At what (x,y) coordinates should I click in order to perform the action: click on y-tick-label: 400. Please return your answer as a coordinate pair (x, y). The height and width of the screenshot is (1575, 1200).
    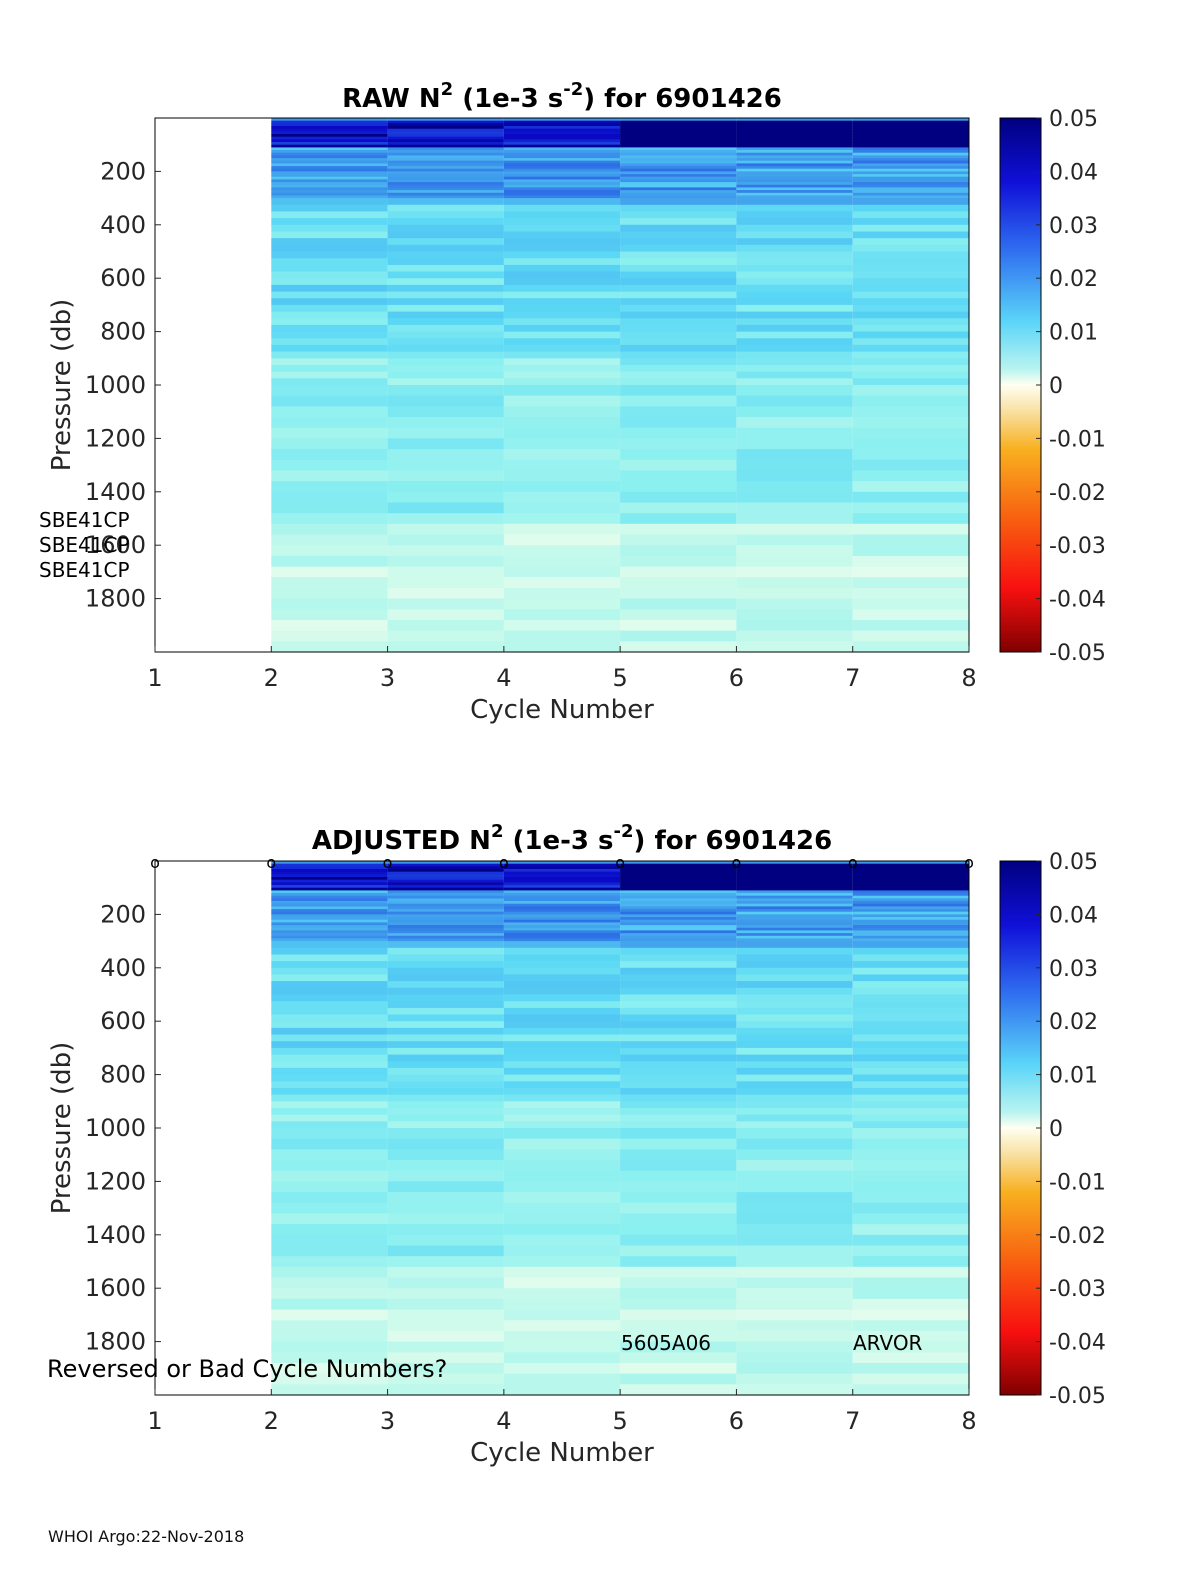
    Looking at the image, I should click on (123, 968).